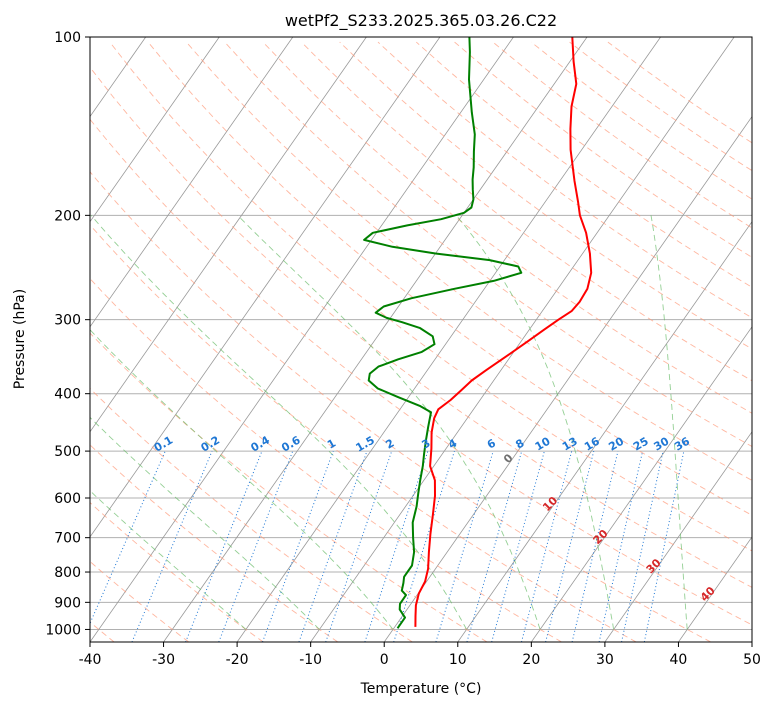 This screenshot has height=708, width=775. What do you see at coordinates (384, 660) in the screenshot?
I see `x-tick-label: 0` at bounding box center [384, 660].